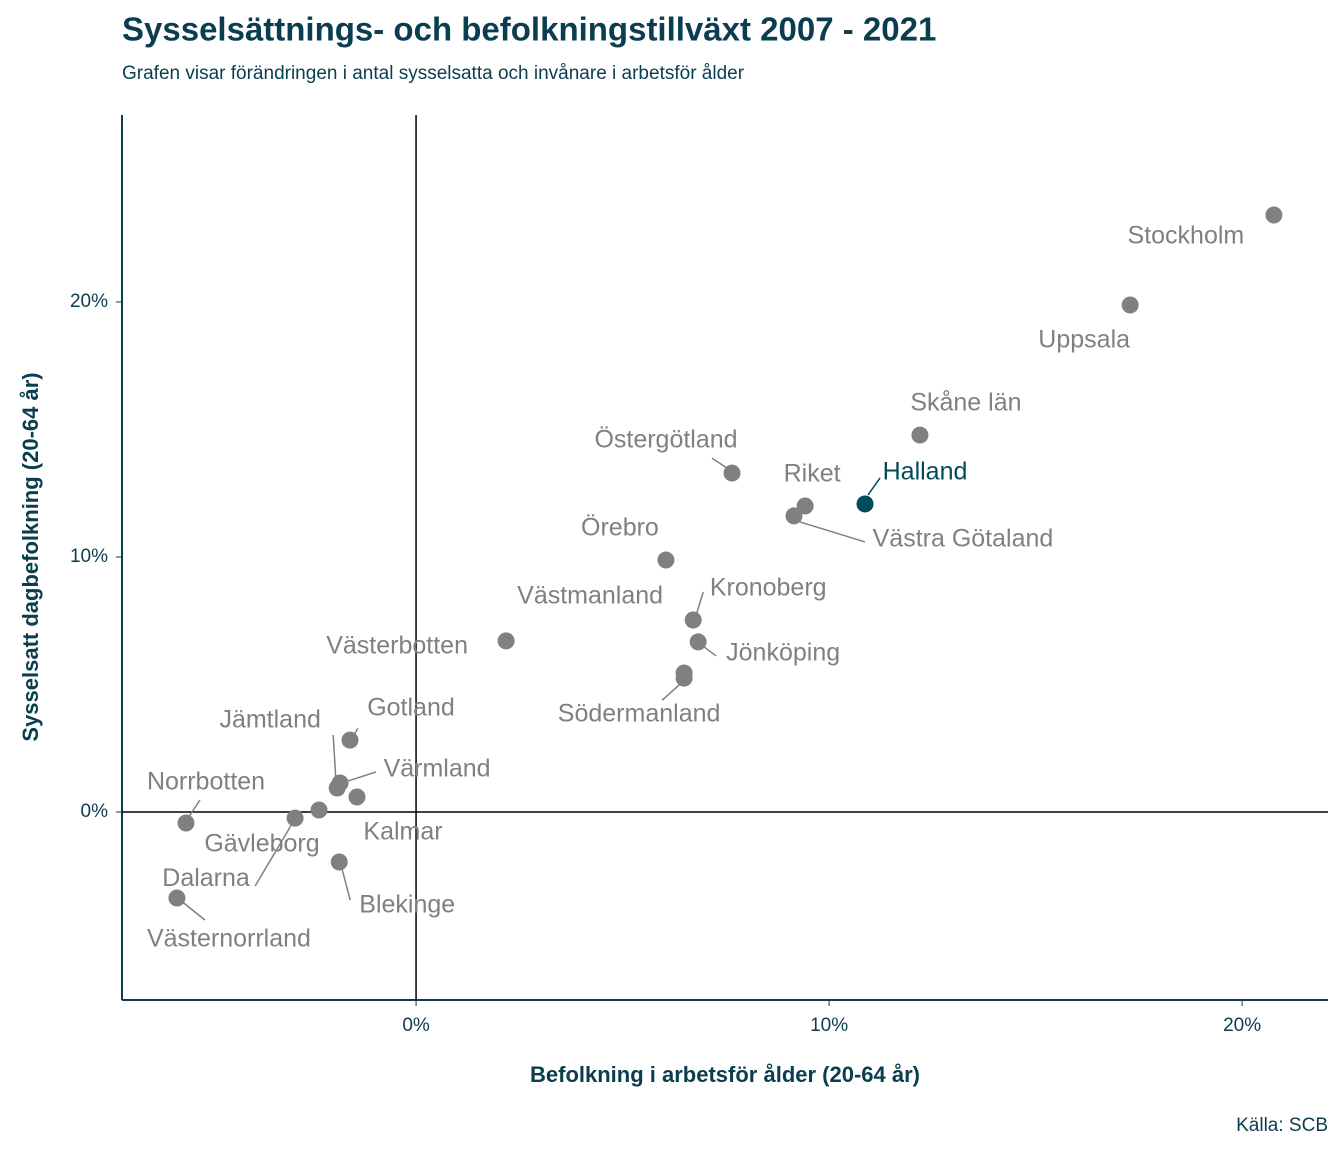  Describe the element at coordinates (416, 1025) in the screenshot. I see `x-tick-label: 0%` at that location.